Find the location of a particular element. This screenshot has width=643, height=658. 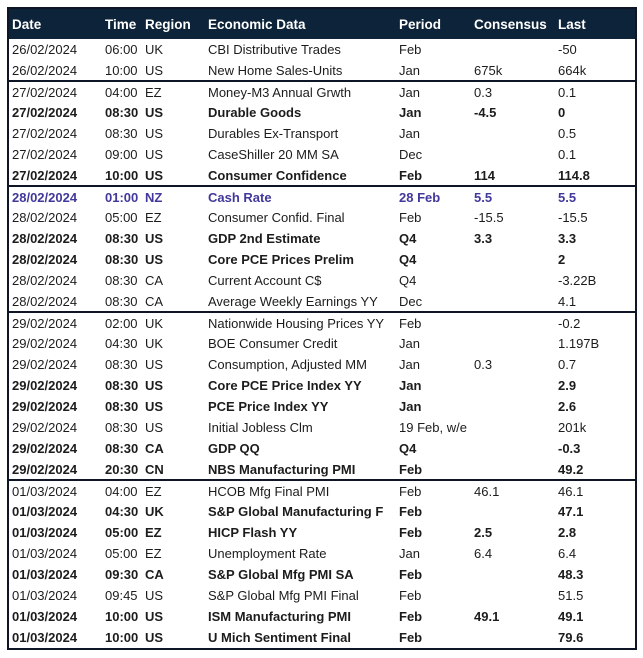

cell-last: -0.2 is located at coordinates (595, 322).